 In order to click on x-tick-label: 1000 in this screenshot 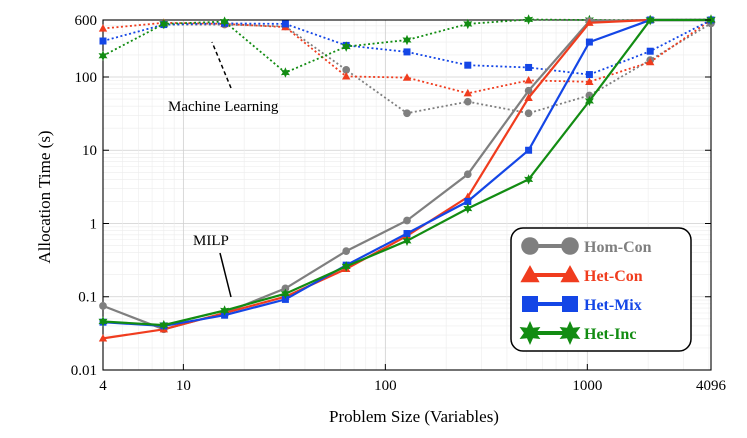, I will do `click(587, 386)`.